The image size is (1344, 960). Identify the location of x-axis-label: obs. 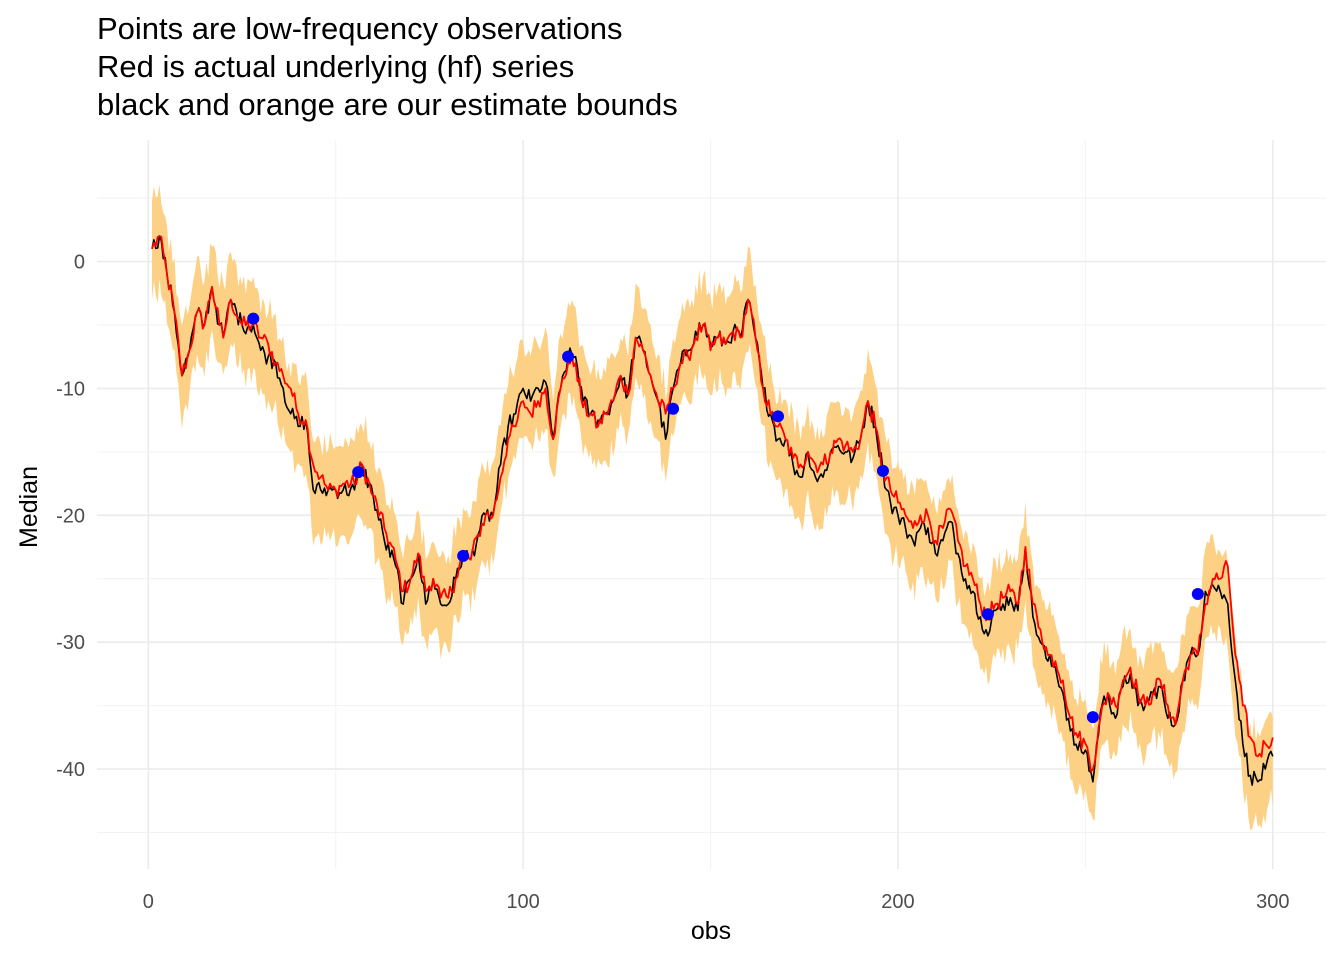
(711, 931).